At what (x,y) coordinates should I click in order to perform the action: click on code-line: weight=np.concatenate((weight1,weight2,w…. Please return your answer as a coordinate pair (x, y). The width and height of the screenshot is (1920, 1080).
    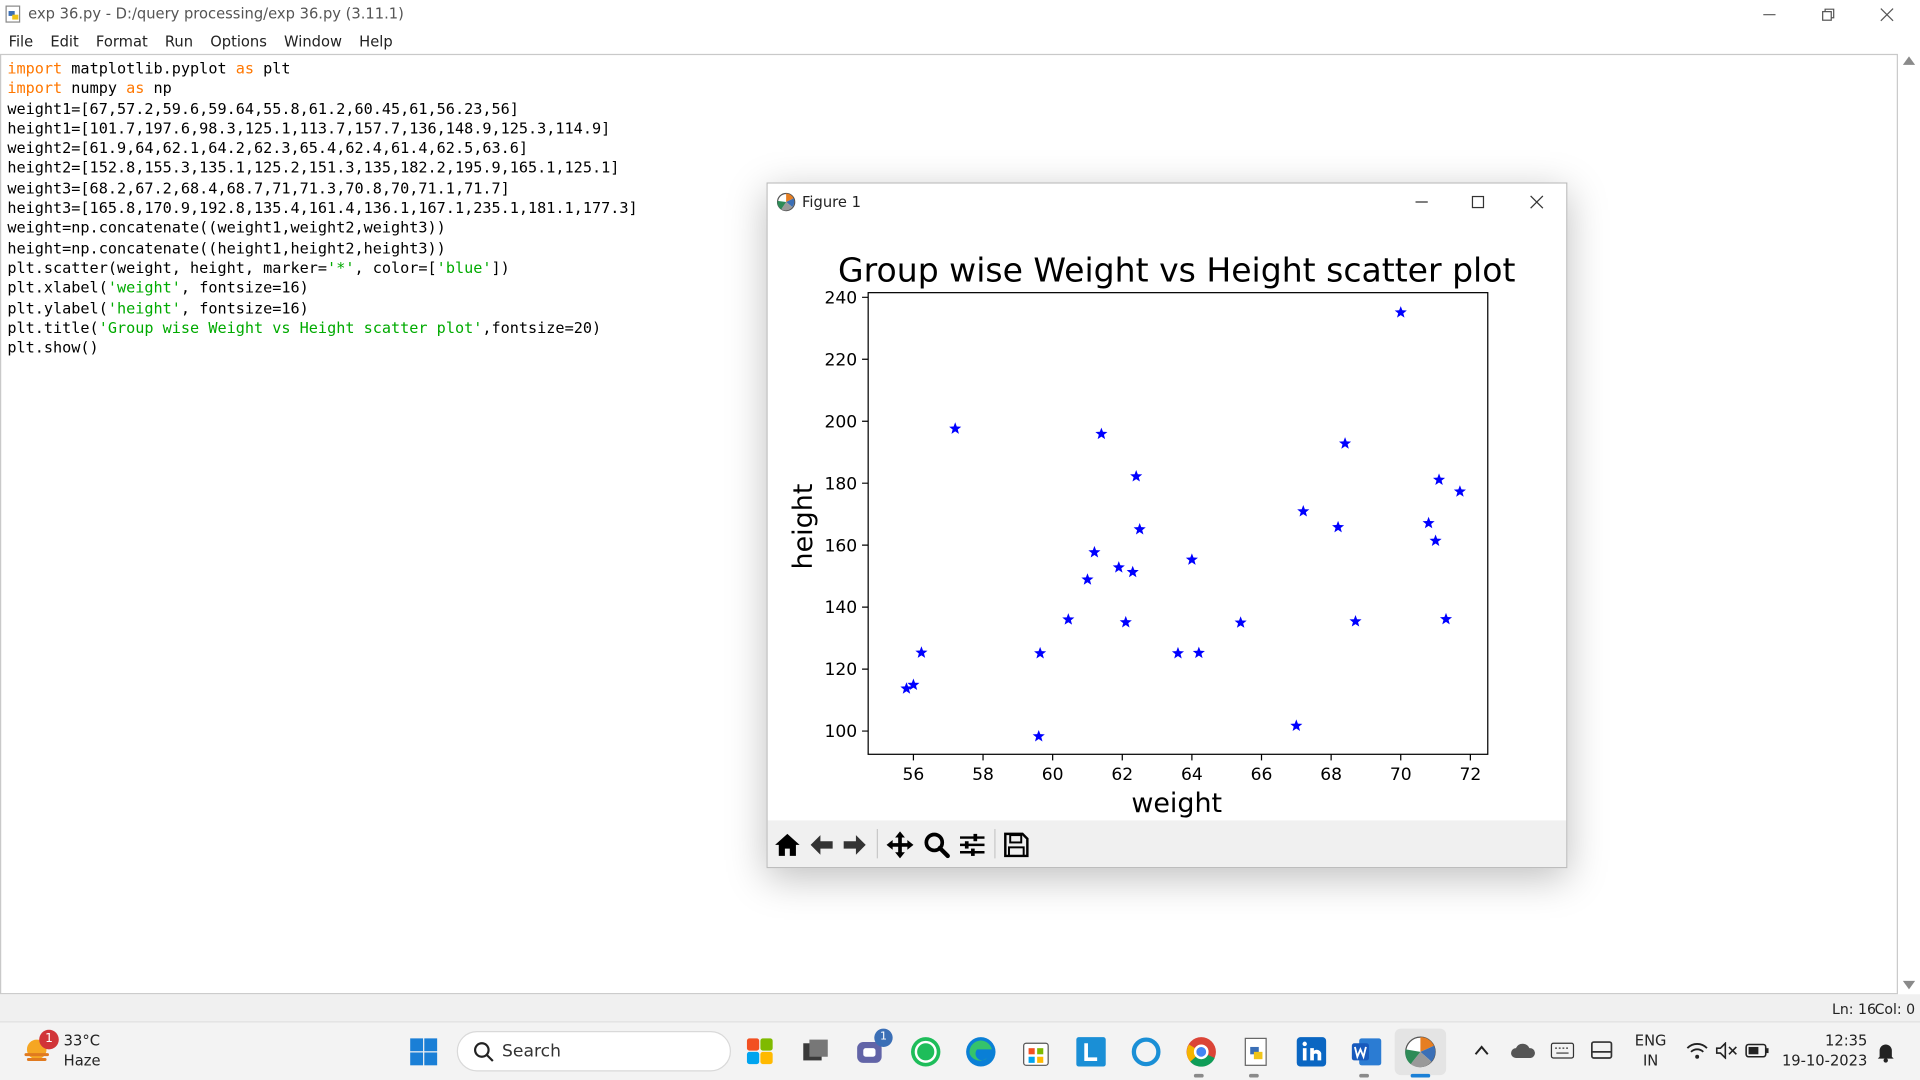
    Looking at the image, I should click on (322, 228).